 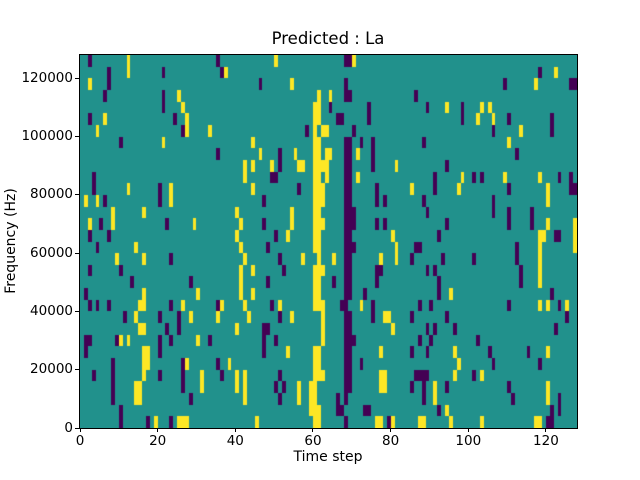 I want to click on x-axis-label: Time step, so click(x=328, y=457).